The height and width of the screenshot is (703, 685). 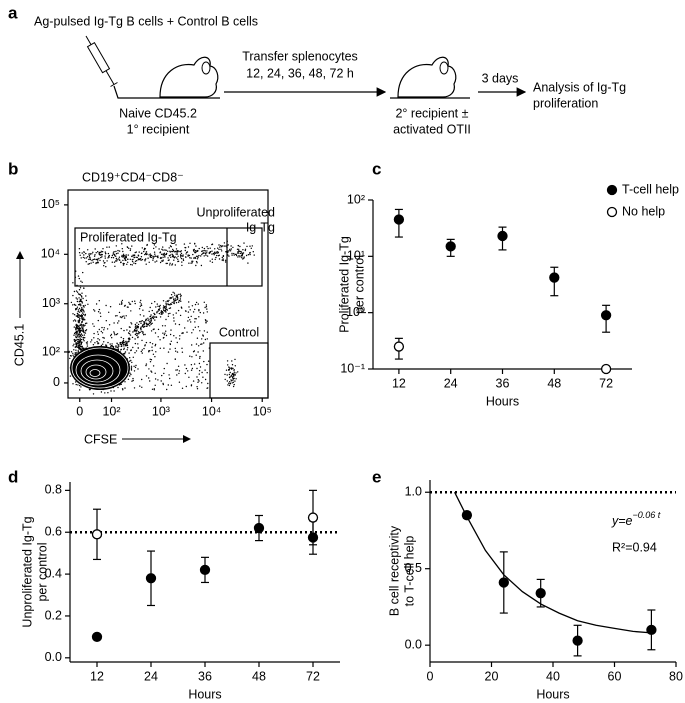 What do you see at coordinates (676, 676) in the screenshot?
I see `x-tick-label: 80` at bounding box center [676, 676].